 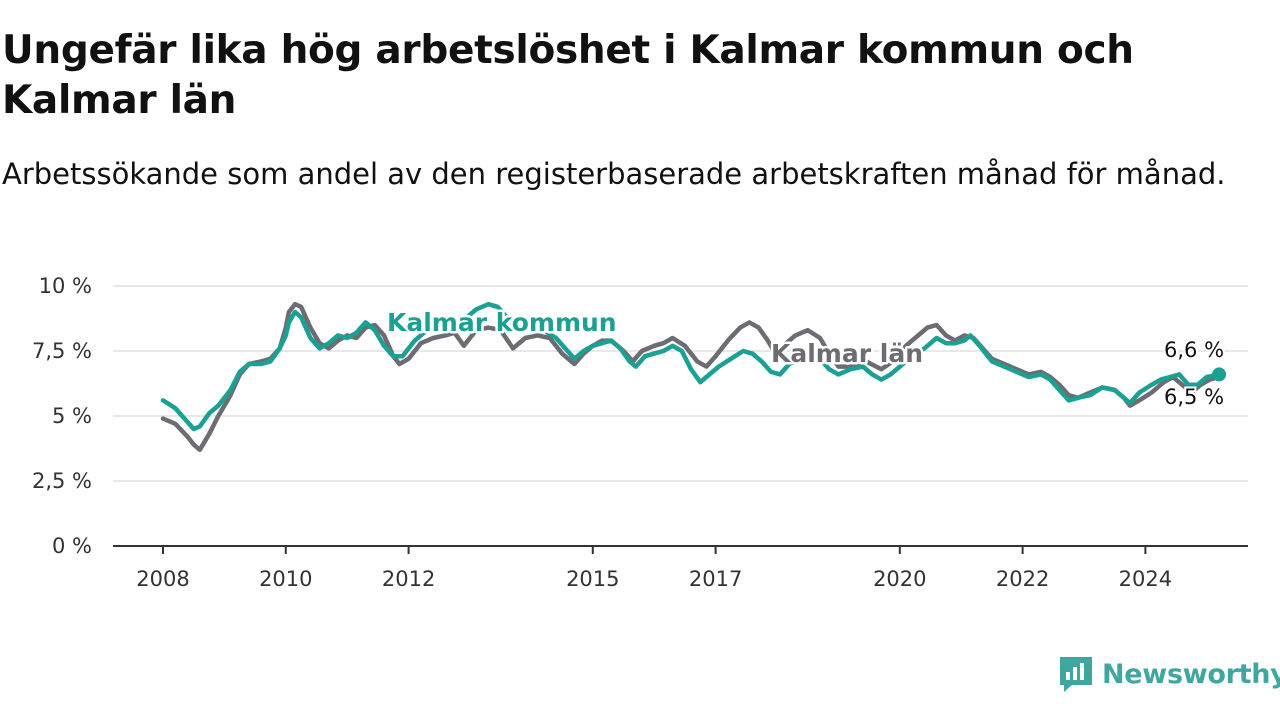 I want to click on x-tick-label: 2010, so click(x=285, y=579).